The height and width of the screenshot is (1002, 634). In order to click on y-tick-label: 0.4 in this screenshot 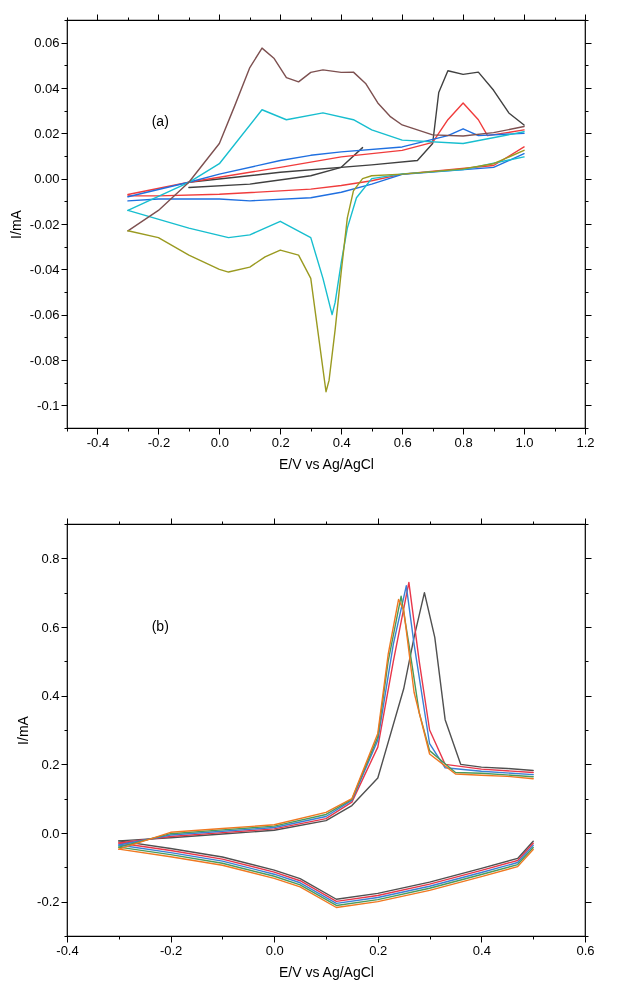, I will do `click(50, 696)`.